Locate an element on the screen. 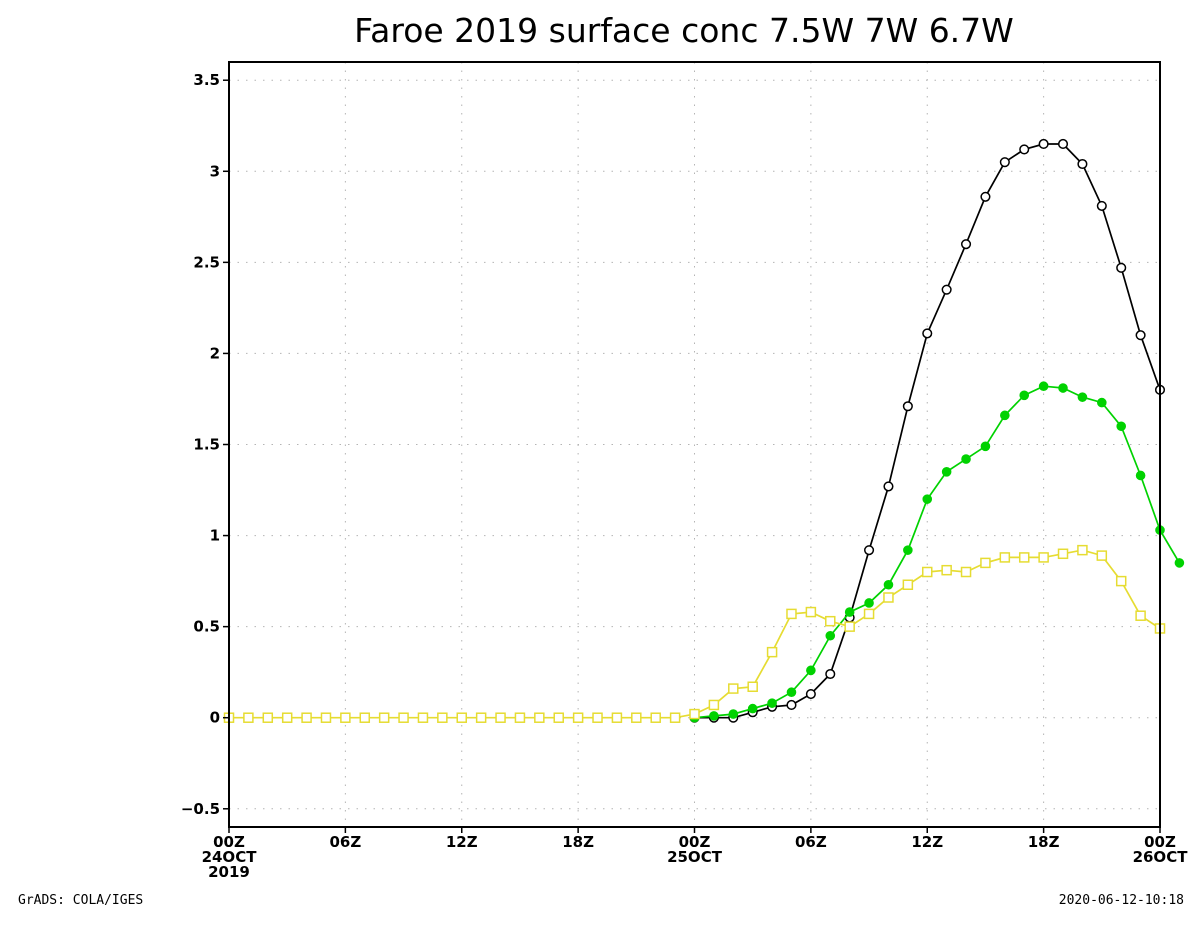 The image size is (1198, 925). footer-left: GrADS: COLA/IGES is located at coordinates (80, 900).